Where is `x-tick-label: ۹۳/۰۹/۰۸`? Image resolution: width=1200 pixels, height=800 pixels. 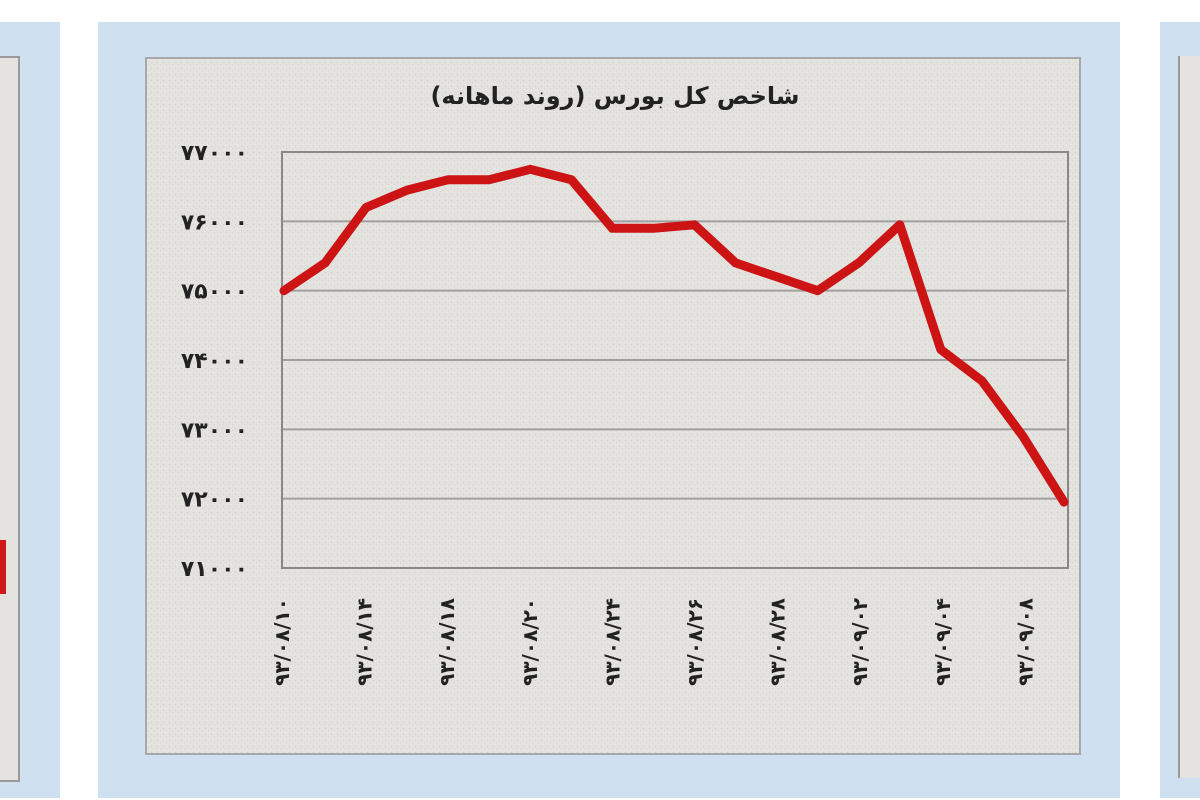
x-tick-label: ۹۳/۰۹/۰۸ is located at coordinates (1025, 642).